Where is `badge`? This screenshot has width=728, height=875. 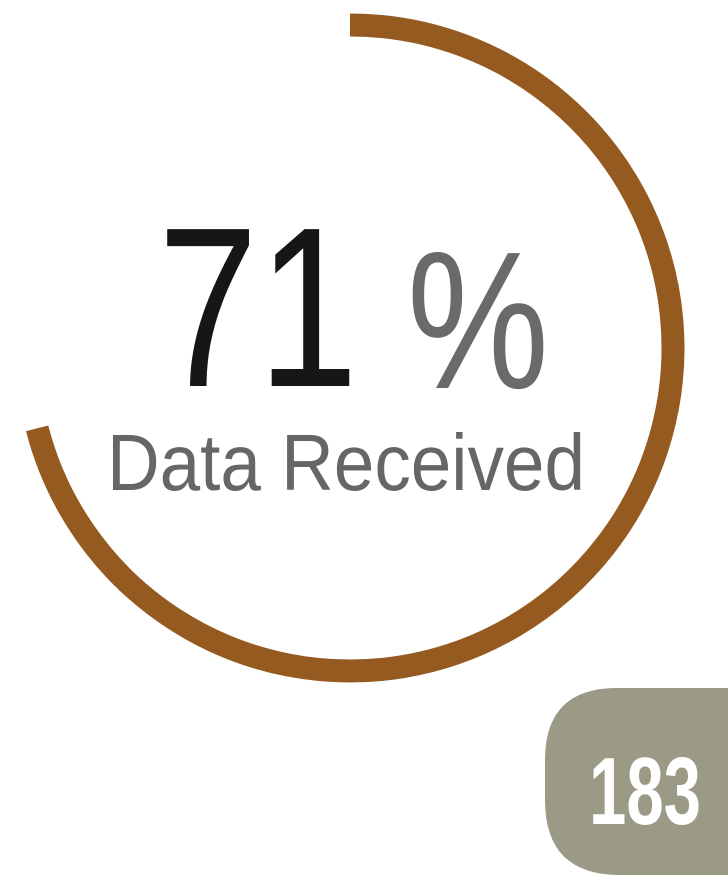 badge is located at coordinates (636, 781).